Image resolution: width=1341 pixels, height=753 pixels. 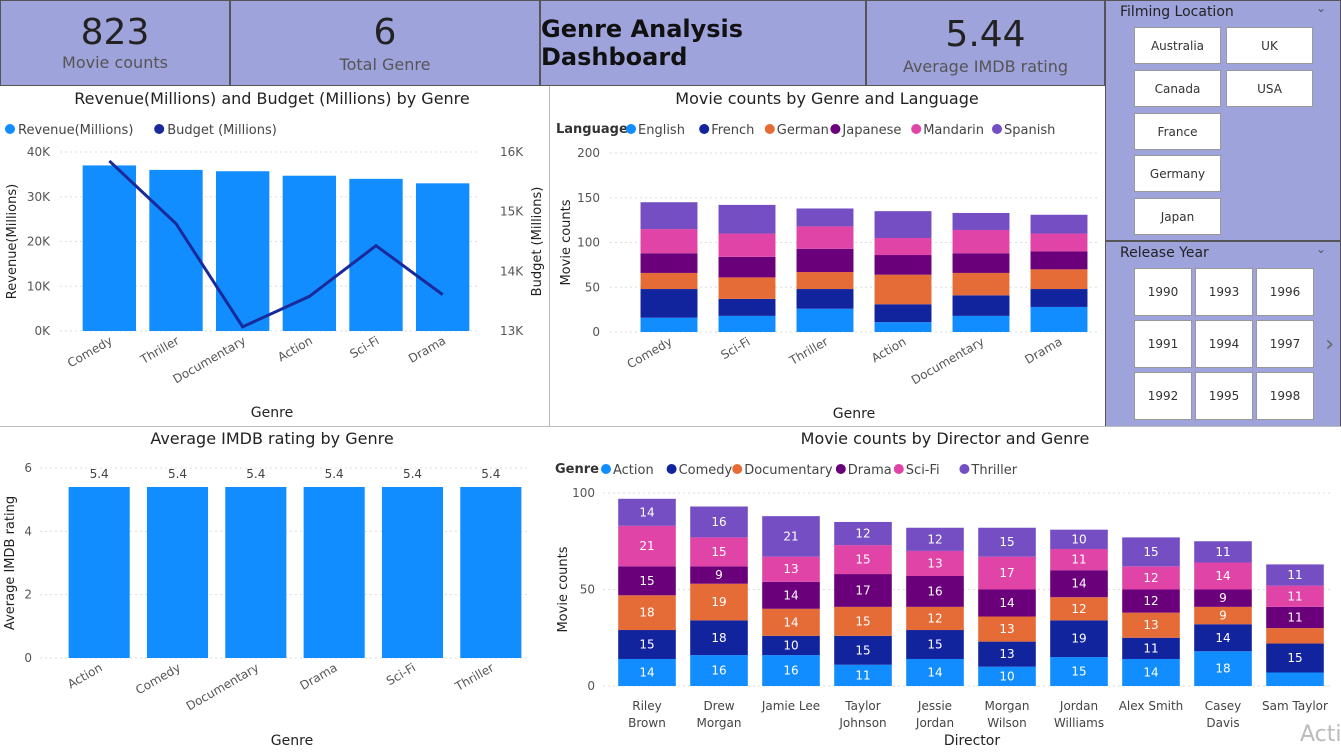 What do you see at coordinates (1163, 396) in the screenshot?
I see `year-option-1992: 1992` at bounding box center [1163, 396].